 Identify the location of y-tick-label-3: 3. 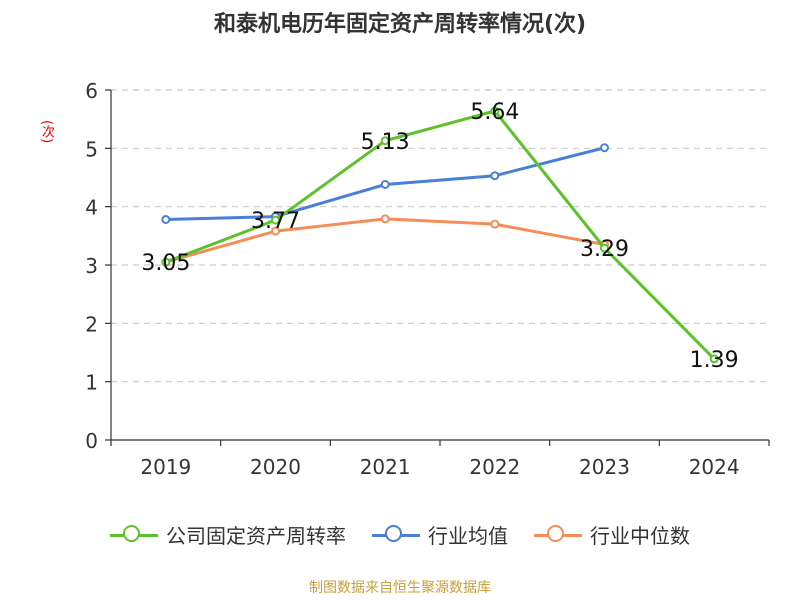
(91, 266).